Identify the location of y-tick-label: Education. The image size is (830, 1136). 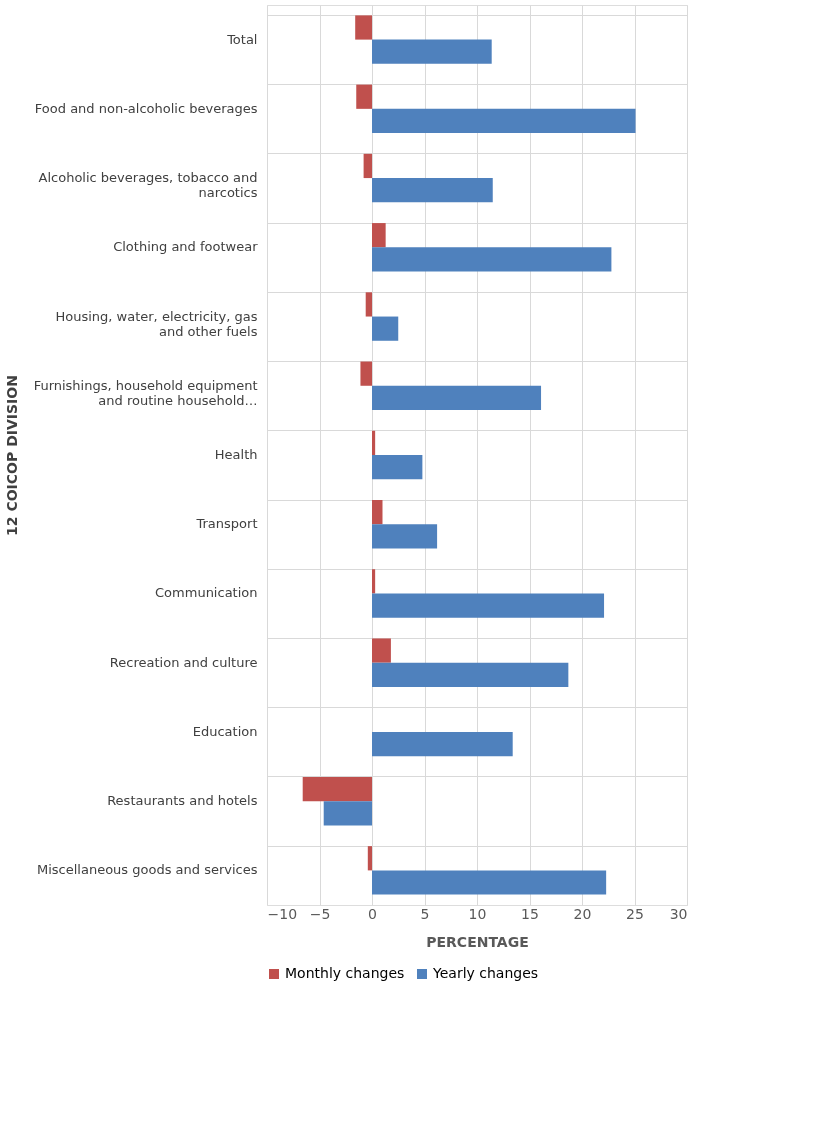
(225, 731).